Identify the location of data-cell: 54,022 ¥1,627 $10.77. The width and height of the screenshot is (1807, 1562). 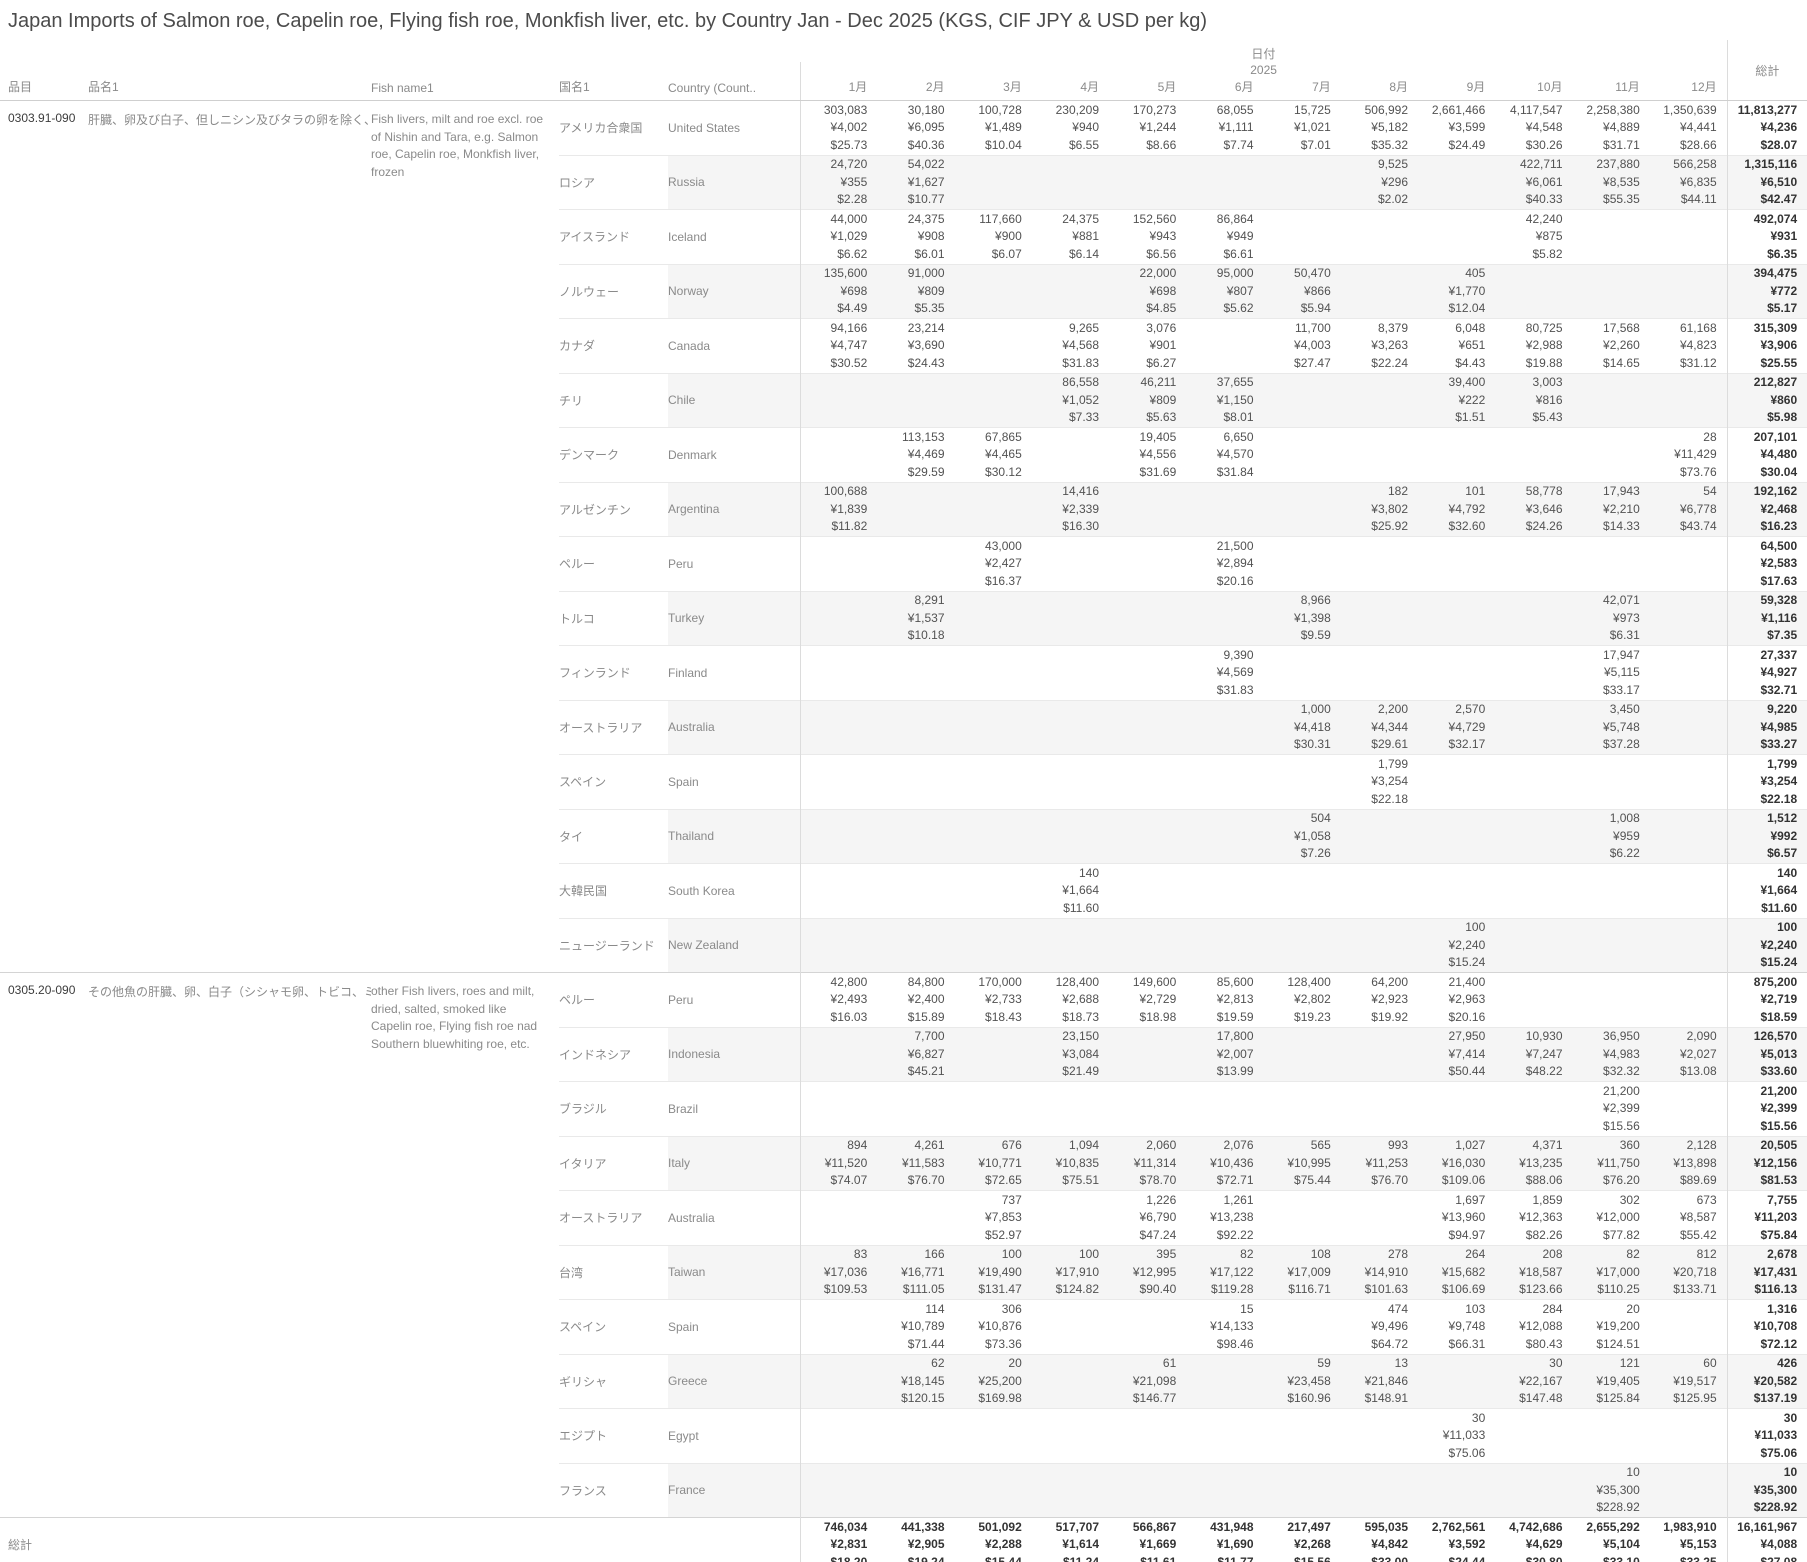
(916, 182).